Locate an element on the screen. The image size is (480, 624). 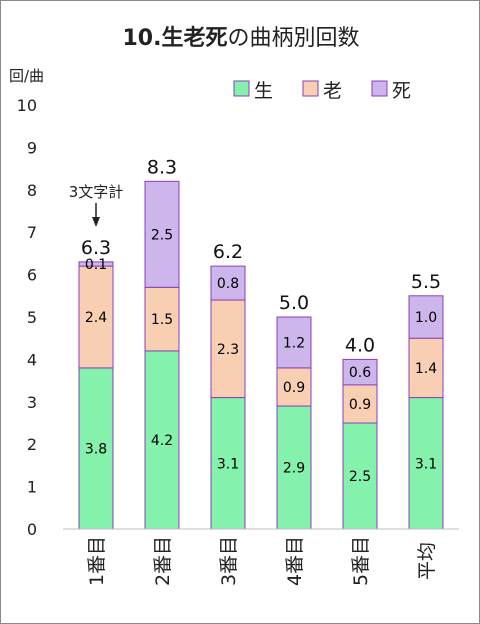
x-tick-label: 平均 is located at coordinates (427, 561).